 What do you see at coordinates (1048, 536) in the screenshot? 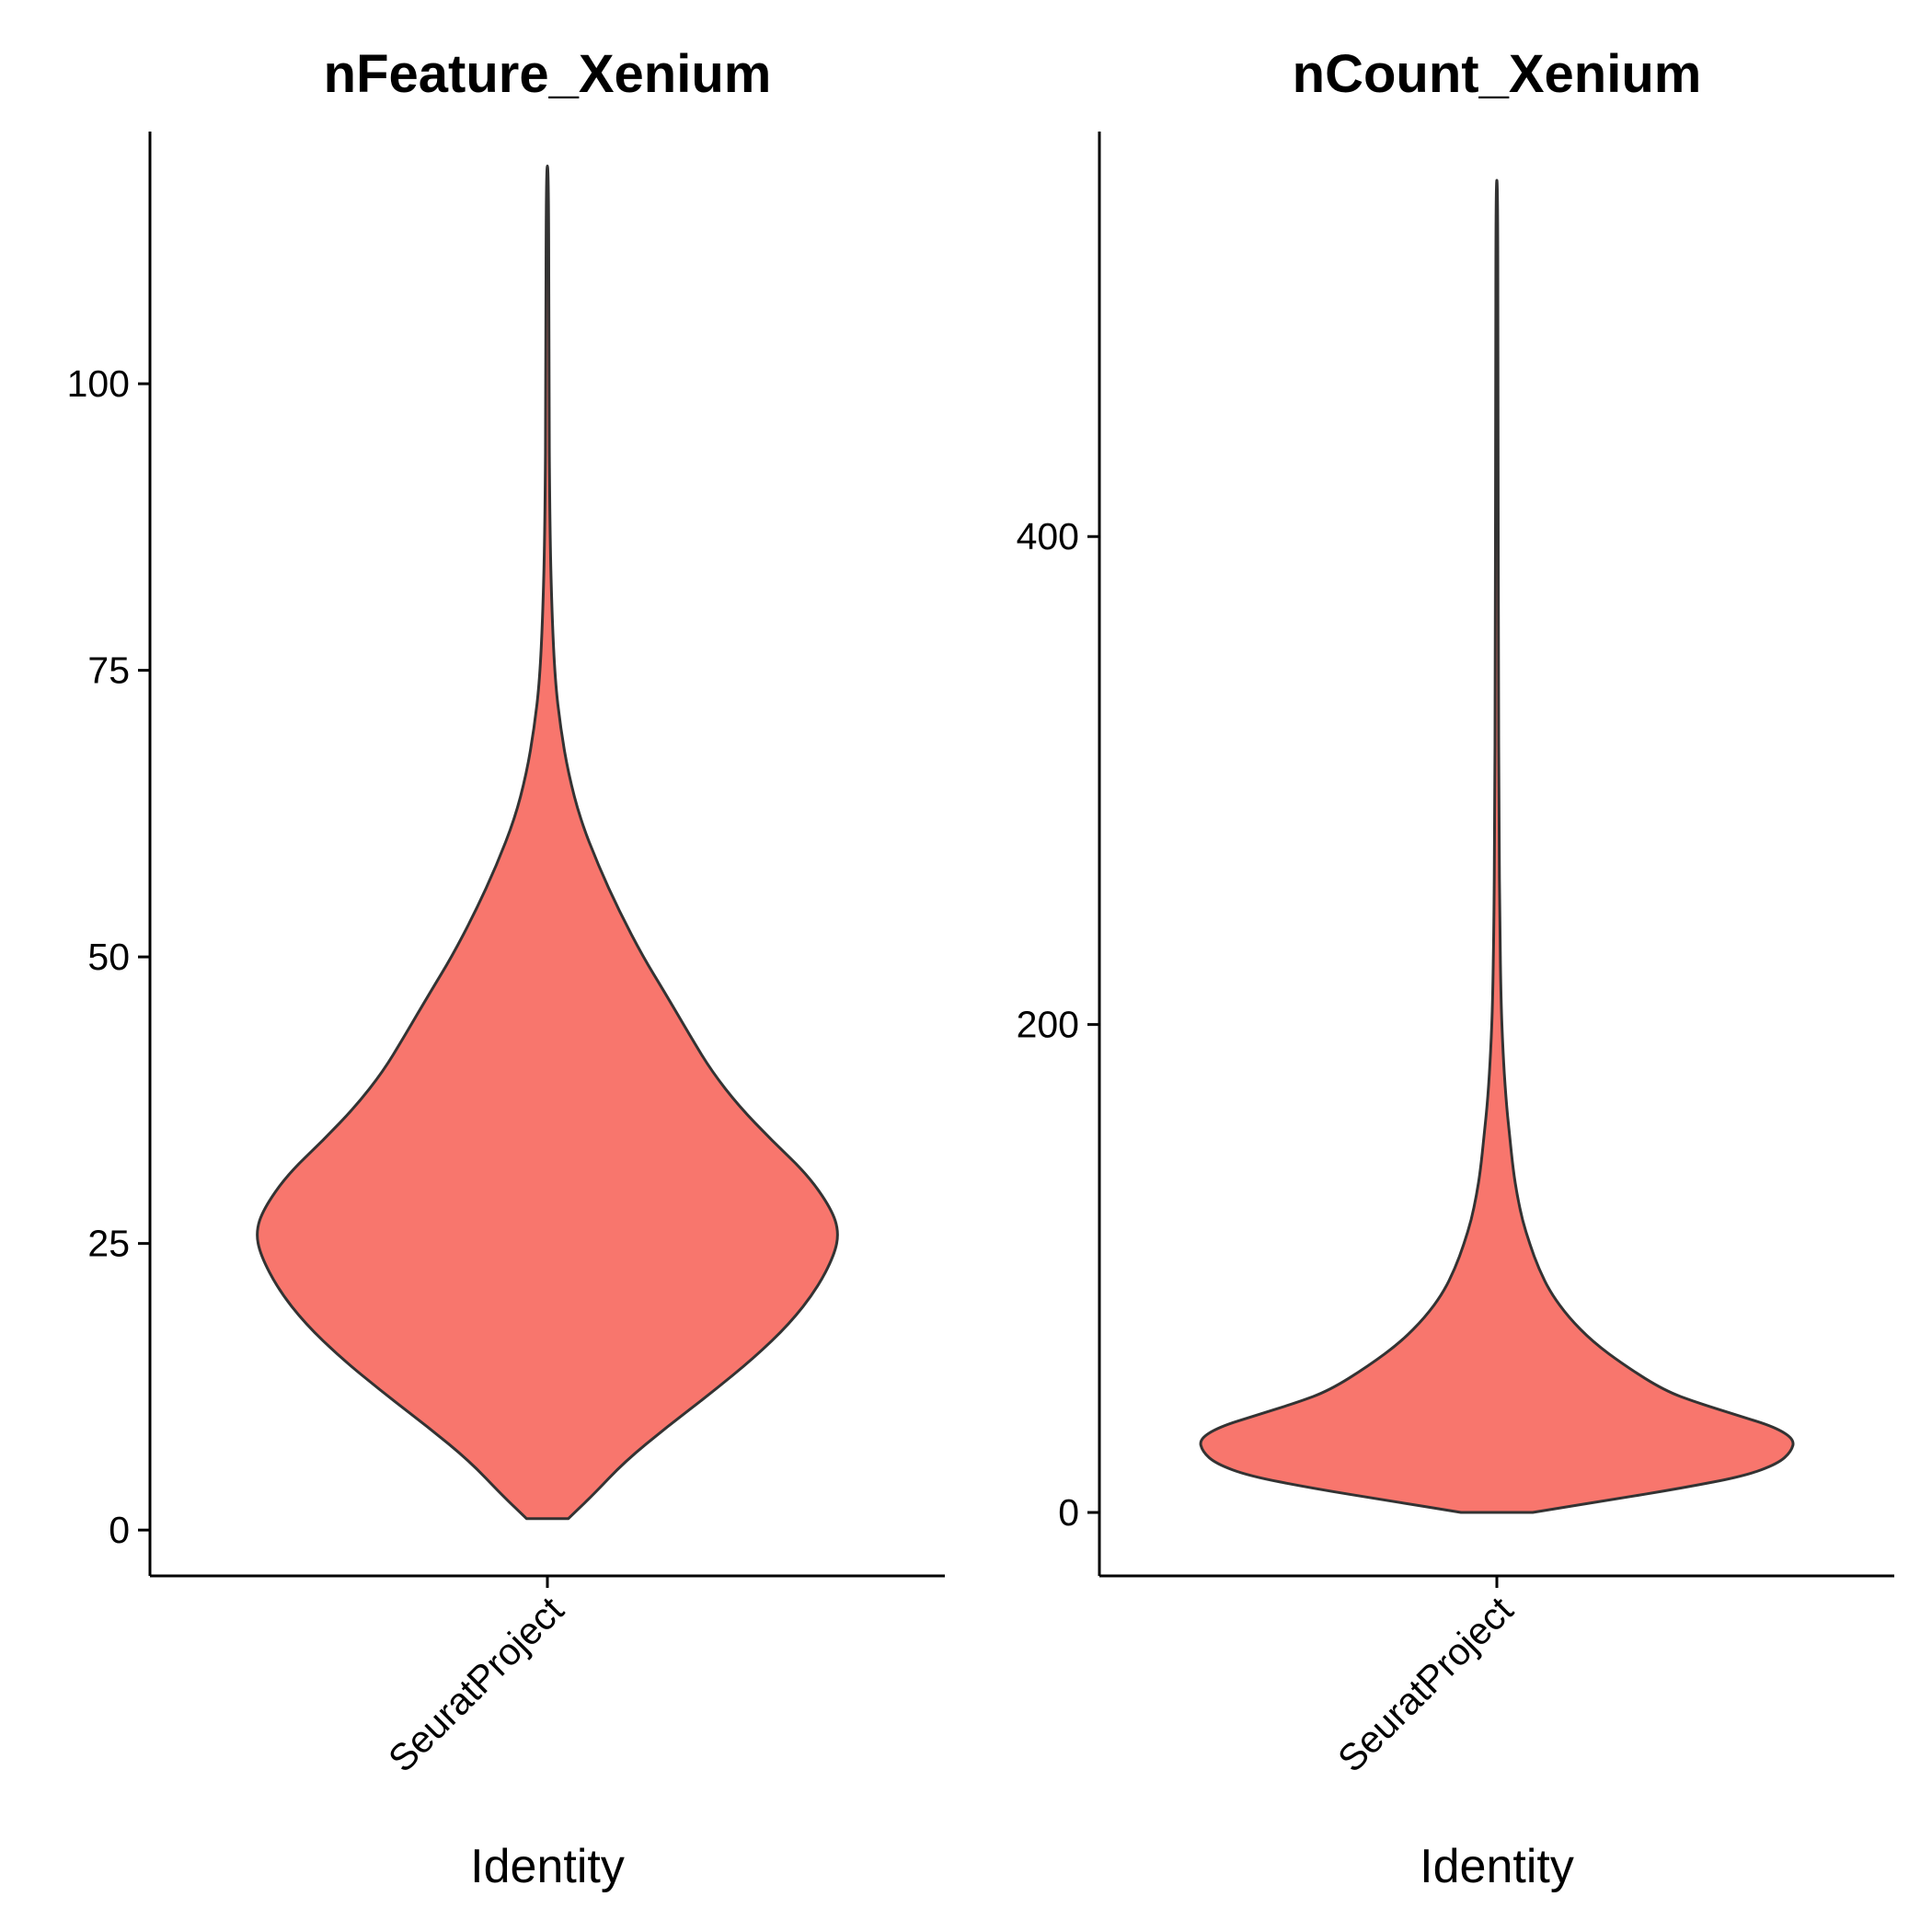
I see `y-tick-label: 400` at bounding box center [1048, 536].